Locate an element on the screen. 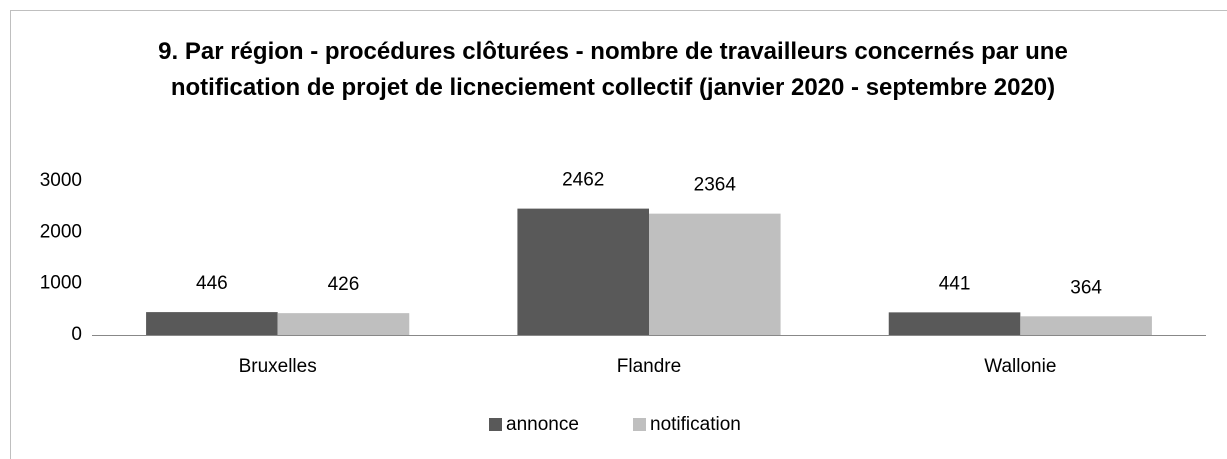 The width and height of the screenshot is (1227, 459). data-label: 364 is located at coordinates (1086, 287).